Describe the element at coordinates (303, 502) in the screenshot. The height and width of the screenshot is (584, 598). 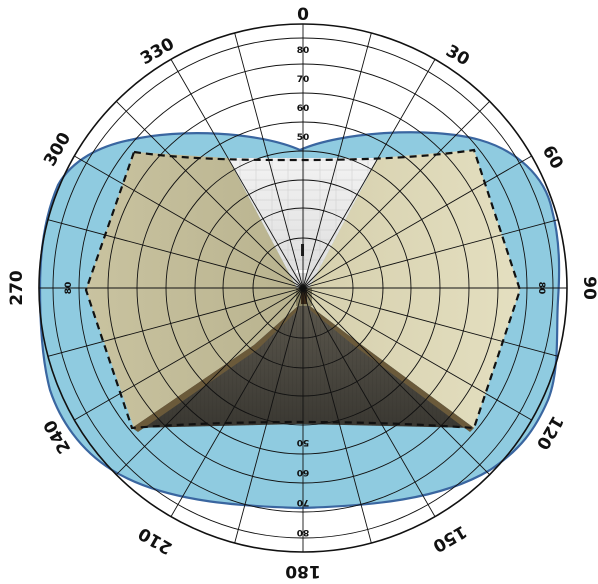
I see `ring-label-bottom-70: 70` at that location.